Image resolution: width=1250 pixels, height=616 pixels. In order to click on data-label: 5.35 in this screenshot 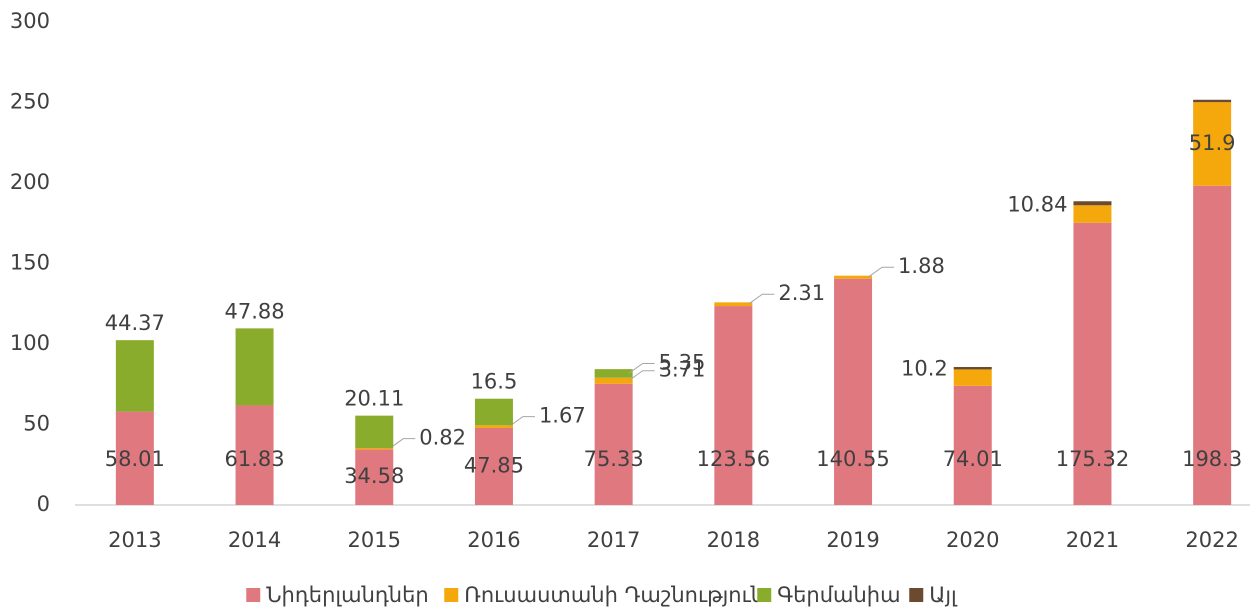, I will do `click(682, 362)`.